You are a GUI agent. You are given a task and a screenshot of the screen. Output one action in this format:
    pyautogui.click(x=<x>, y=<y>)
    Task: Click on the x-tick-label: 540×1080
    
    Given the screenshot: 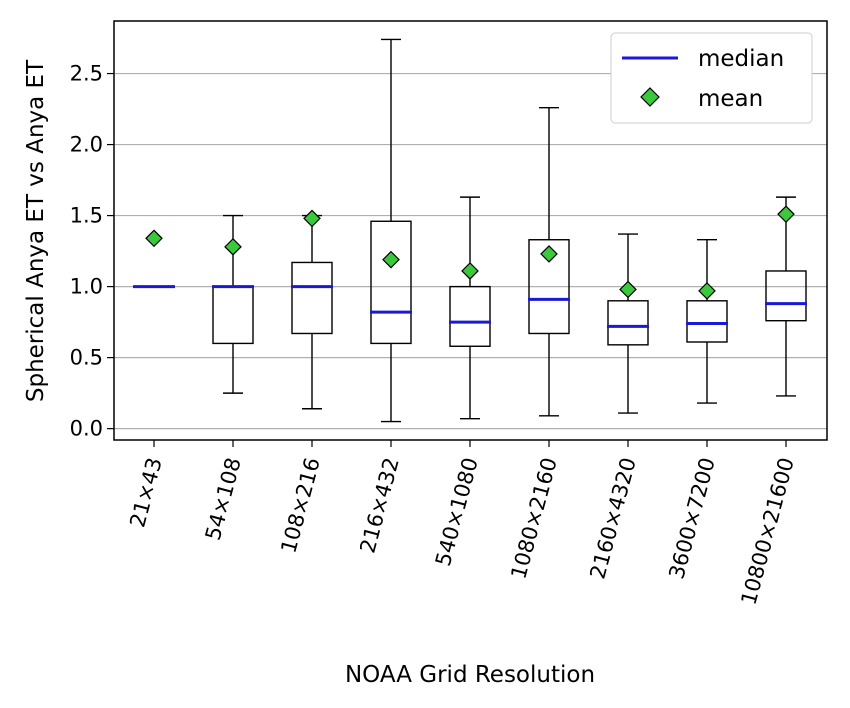 What is the action you would take?
    pyautogui.click(x=457, y=512)
    